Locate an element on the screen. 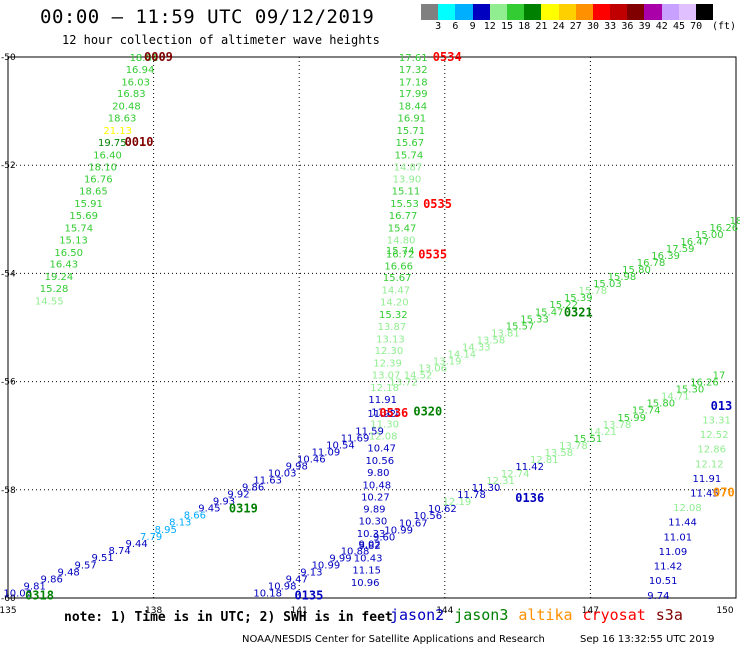 The height and width of the screenshot is (650, 740). wave-height-label: 8.66 is located at coordinates (195, 516).